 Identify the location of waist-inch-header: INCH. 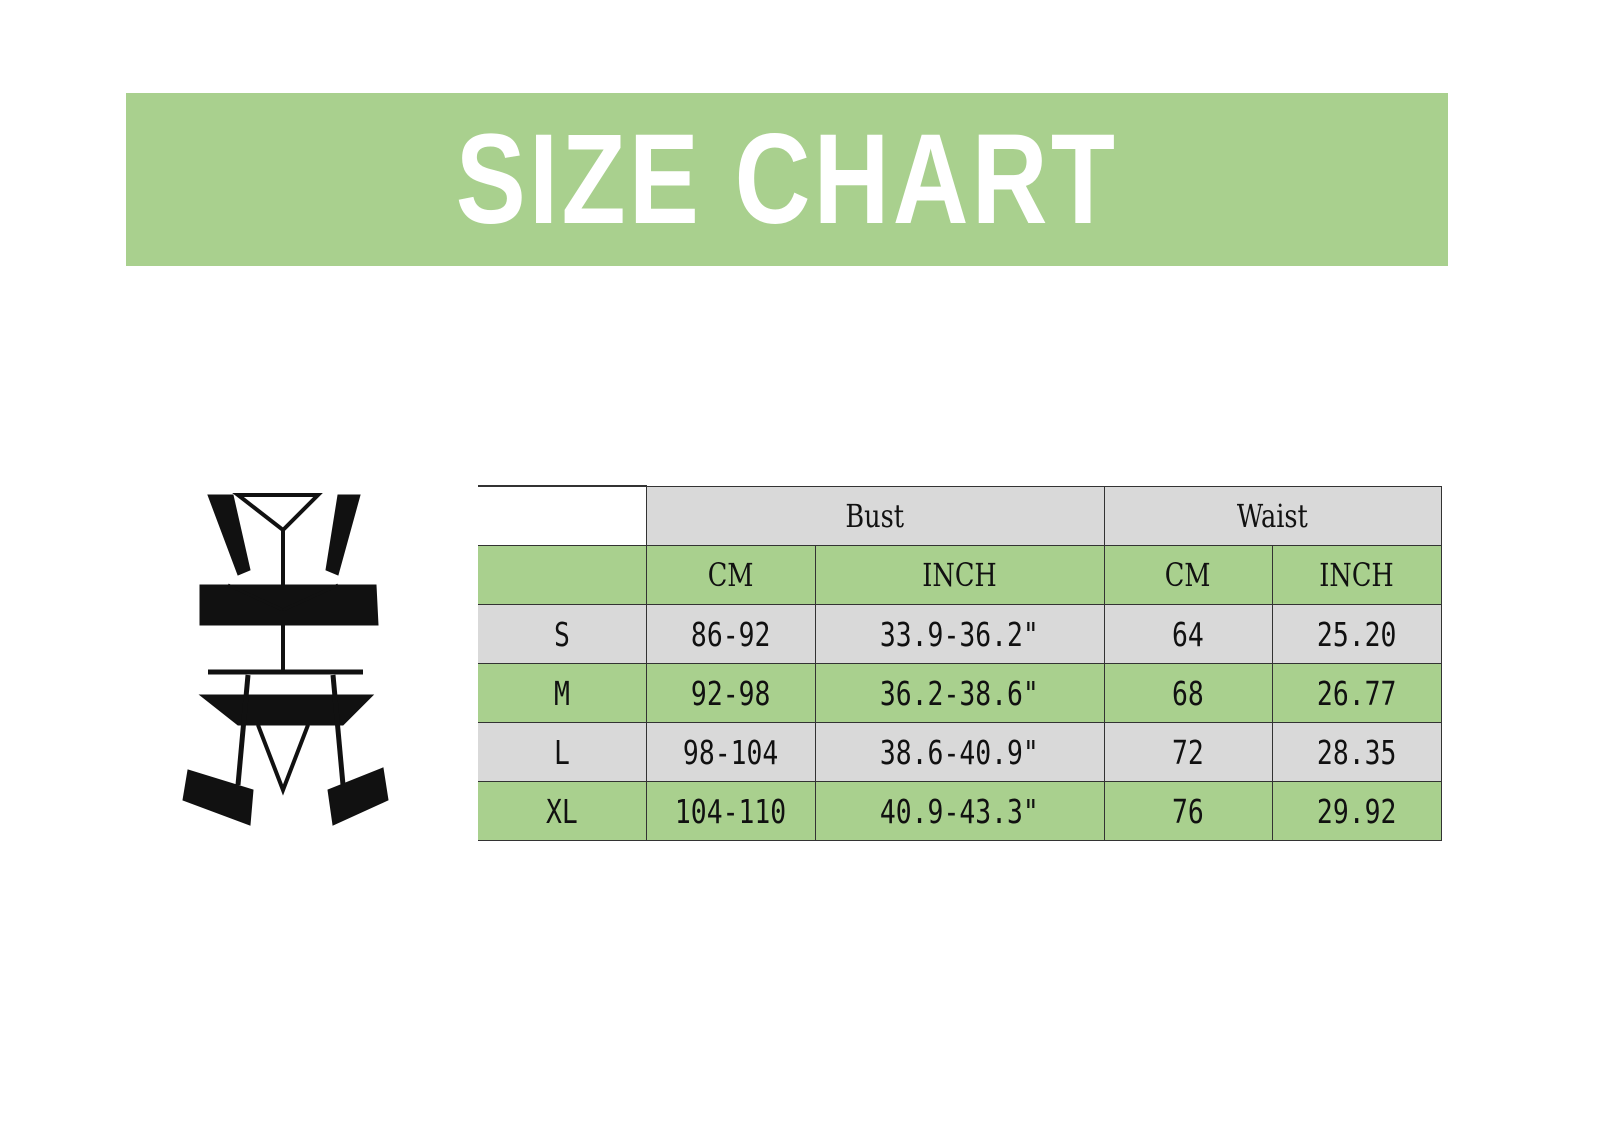
(1356, 575).